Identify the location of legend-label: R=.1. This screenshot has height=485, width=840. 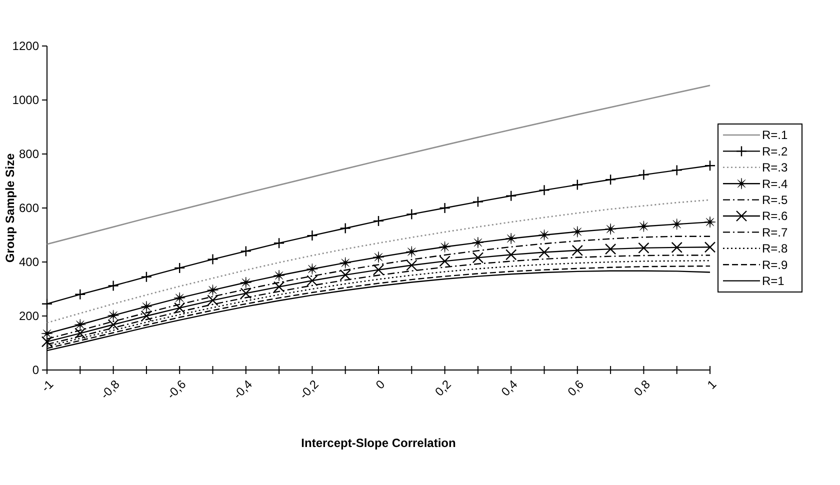
(775, 135).